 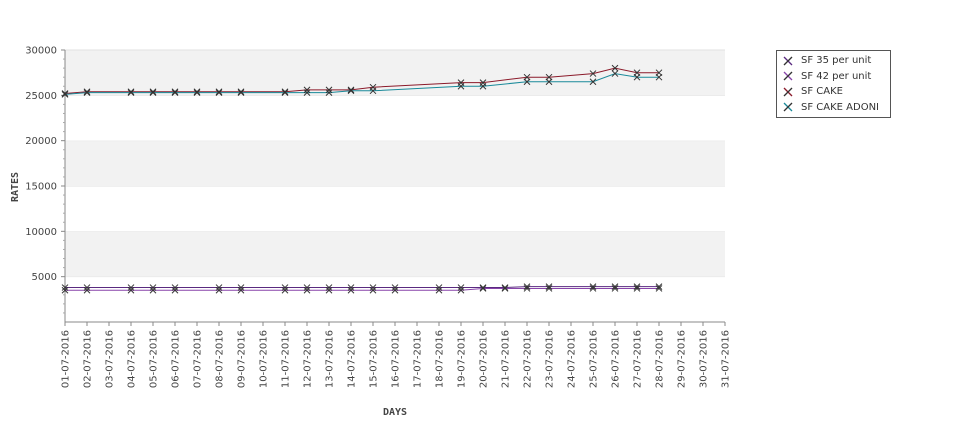 What do you see at coordinates (594, 359) in the screenshot?
I see `x-tick-label: 25-07-2016` at bounding box center [594, 359].